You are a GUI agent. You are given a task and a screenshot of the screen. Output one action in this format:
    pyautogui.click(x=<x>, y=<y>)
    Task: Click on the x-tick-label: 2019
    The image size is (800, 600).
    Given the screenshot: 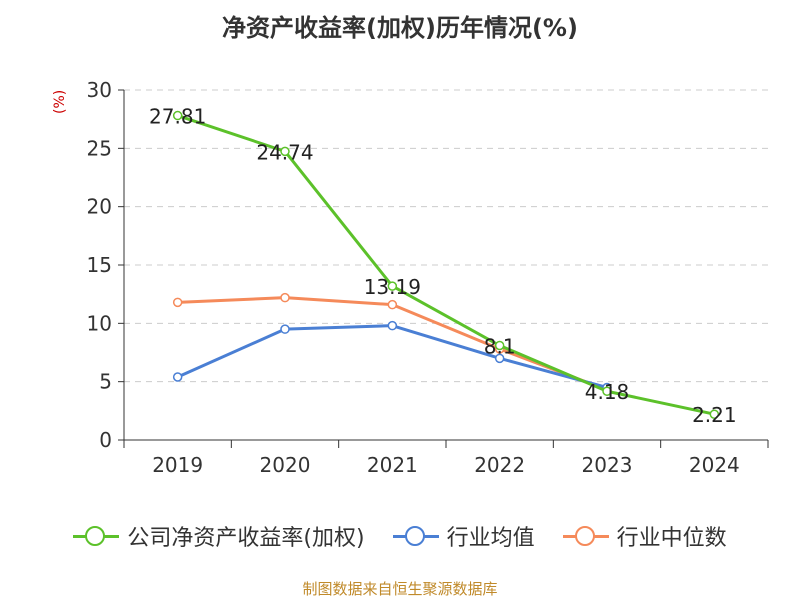 What is the action you would take?
    pyautogui.click(x=177, y=465)
    